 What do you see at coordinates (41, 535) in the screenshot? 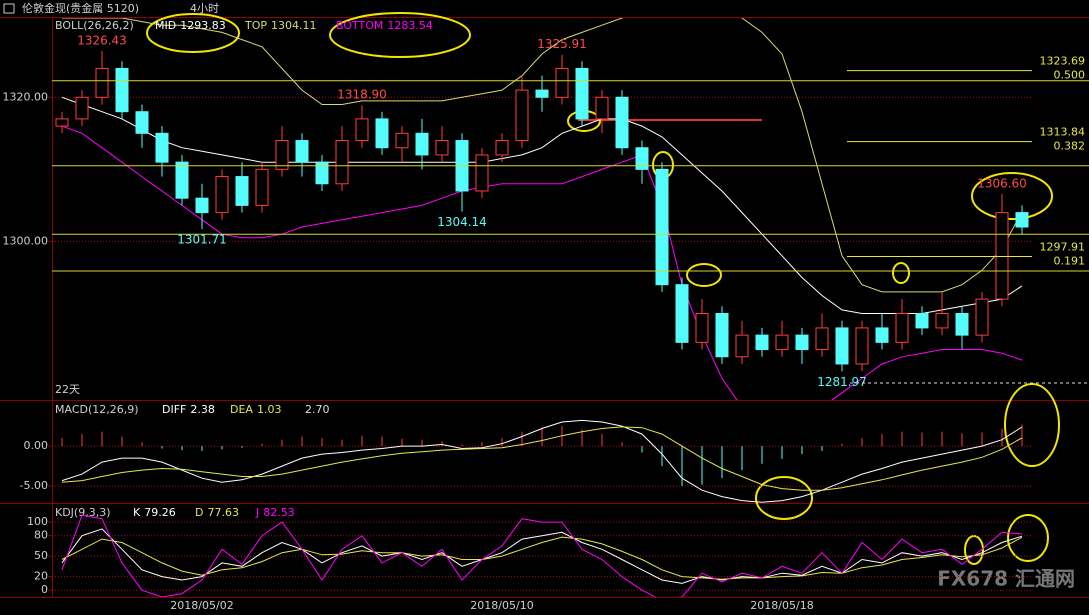
I see `y-tick-label: 80` at bounding box center [41, 535].